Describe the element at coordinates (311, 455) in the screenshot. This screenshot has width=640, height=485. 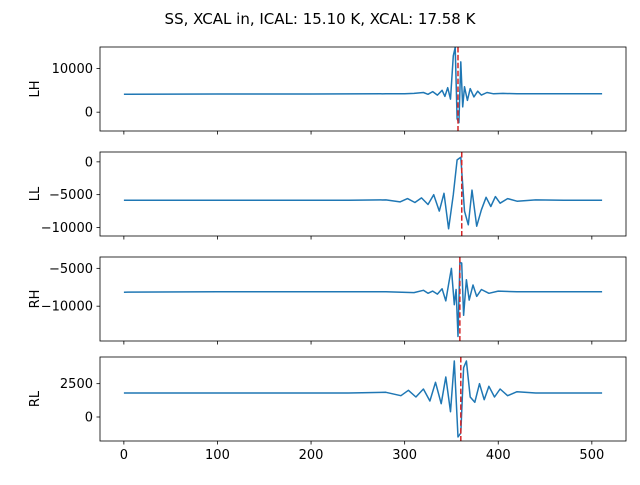
I see `x-tick-label: 200` at that location.